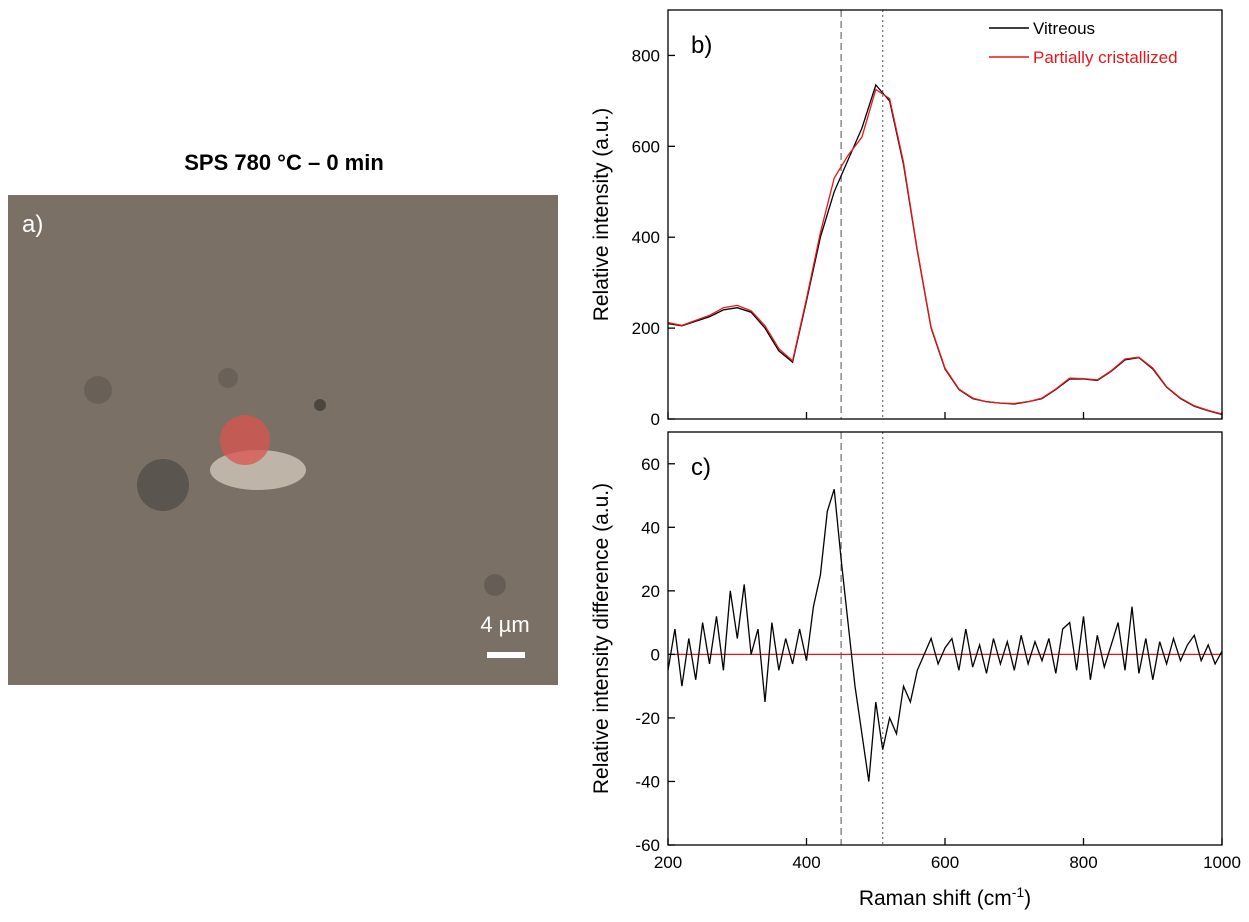 The image size is (1249, 922). I want to click on y-axis-label: Relative intensity (a.u.), so click(601, 215).